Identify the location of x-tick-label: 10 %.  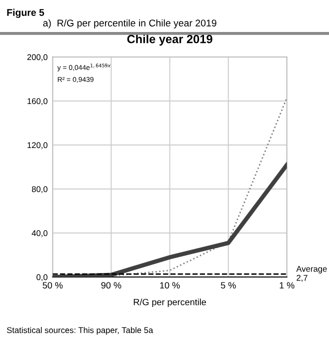
(170, 285).